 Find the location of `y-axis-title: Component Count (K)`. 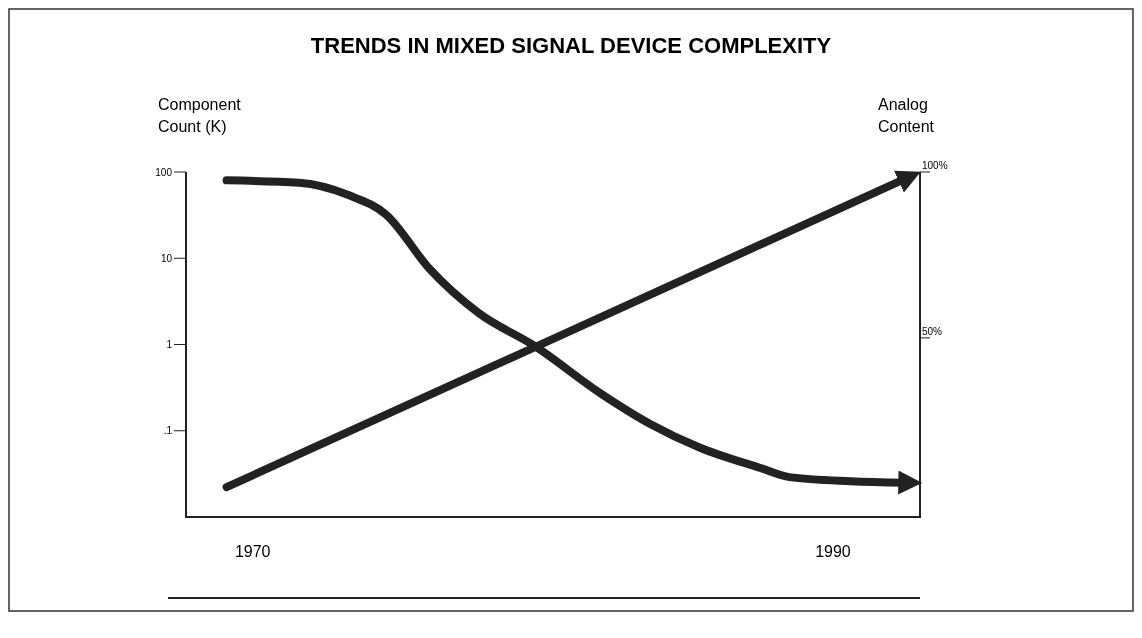

y-axis-title: Component Count (K) is located at coordinates (200, 115).